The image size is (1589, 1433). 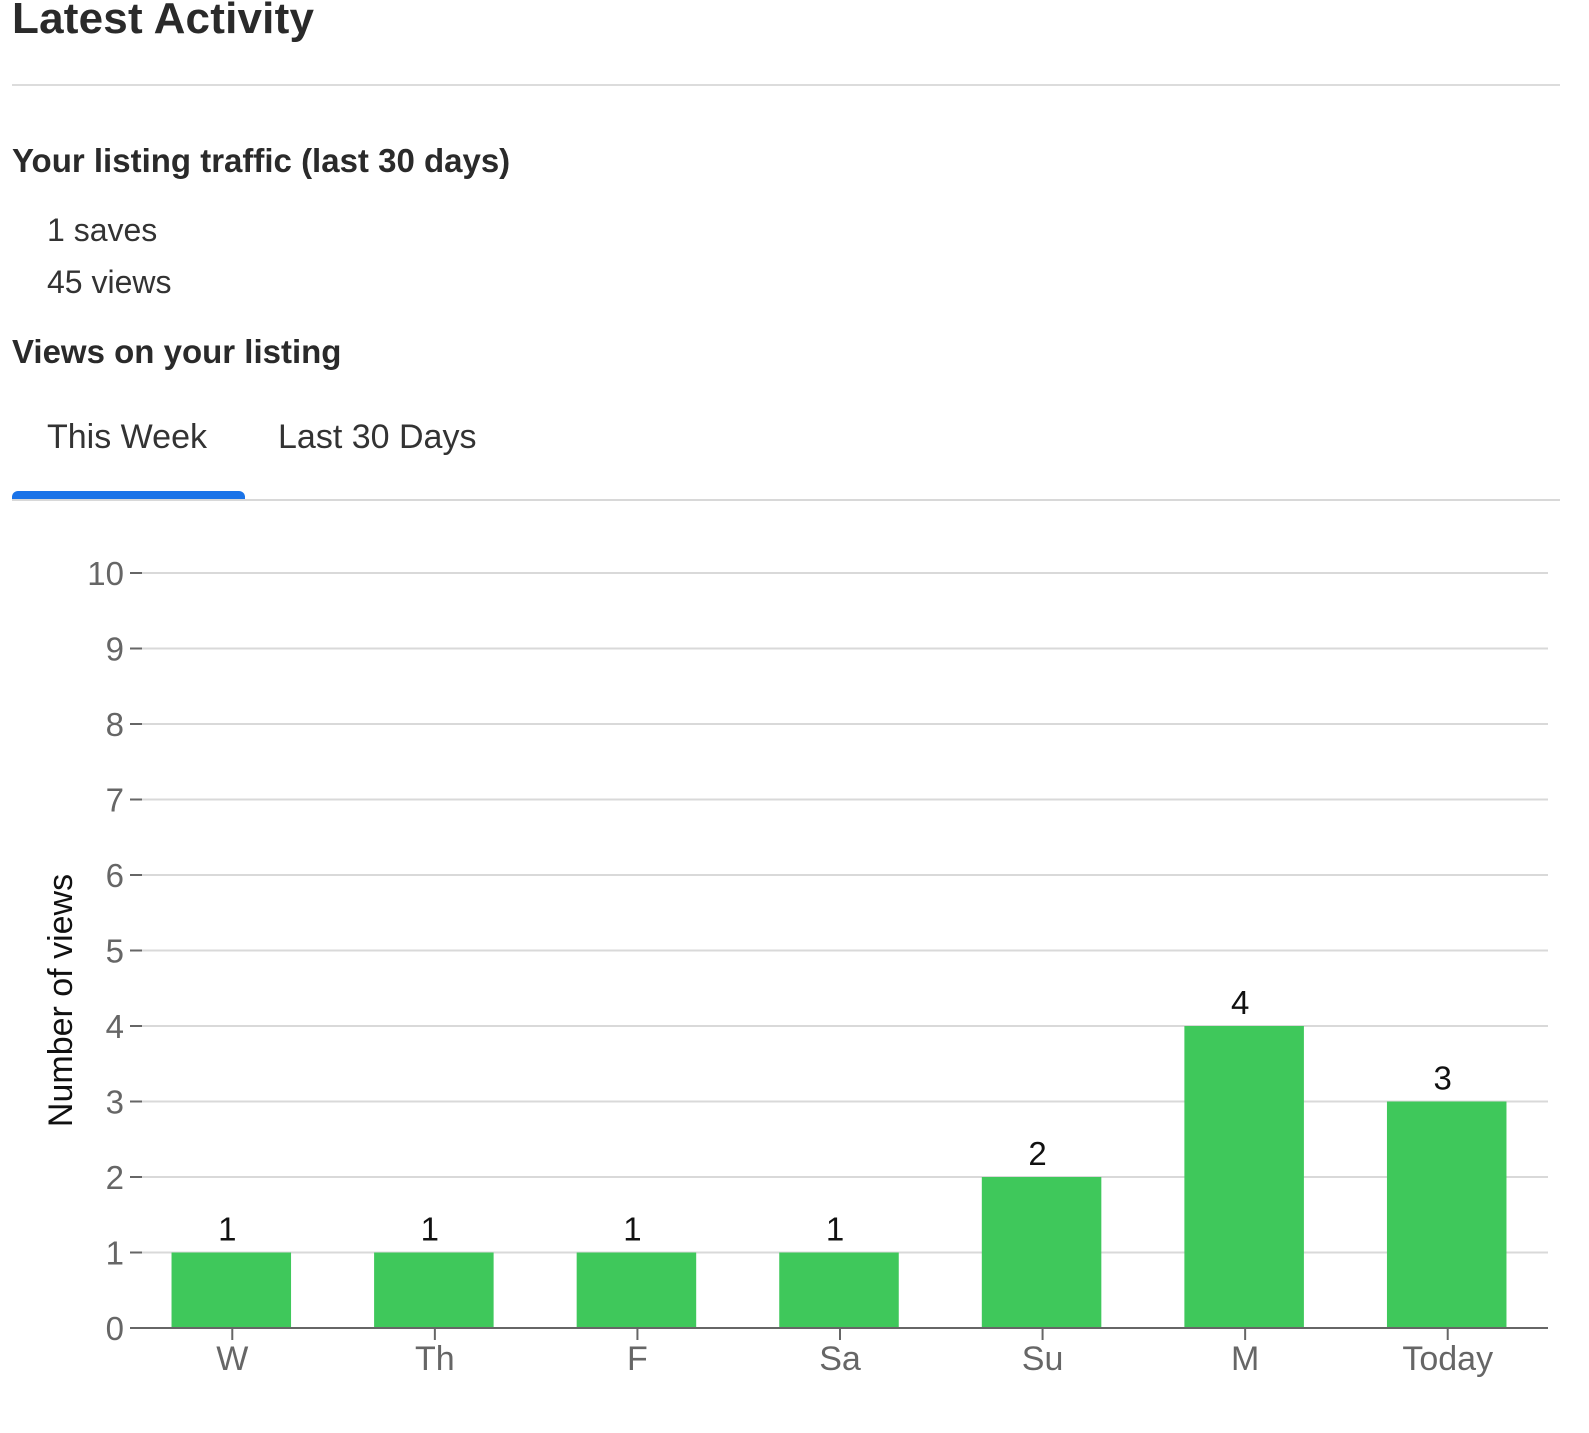 I want to click on y-tick-label: 7, so click(x=115, y=800).